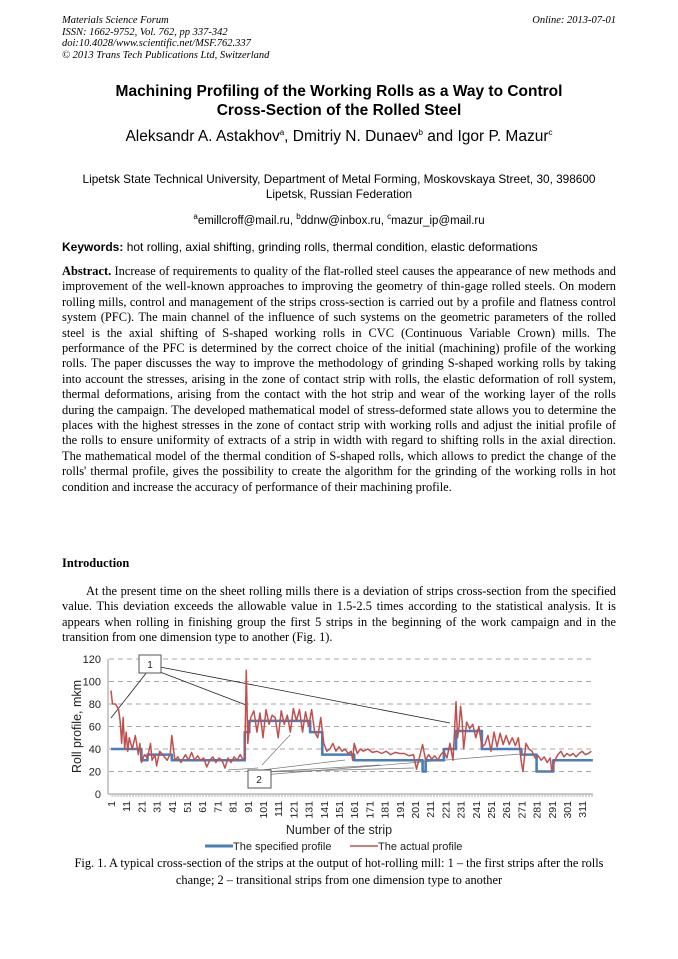  What do you see at coordinates (325, 810) in the screenshot?
I see `x-tick-label: 141` at bounding box center [325, 810].